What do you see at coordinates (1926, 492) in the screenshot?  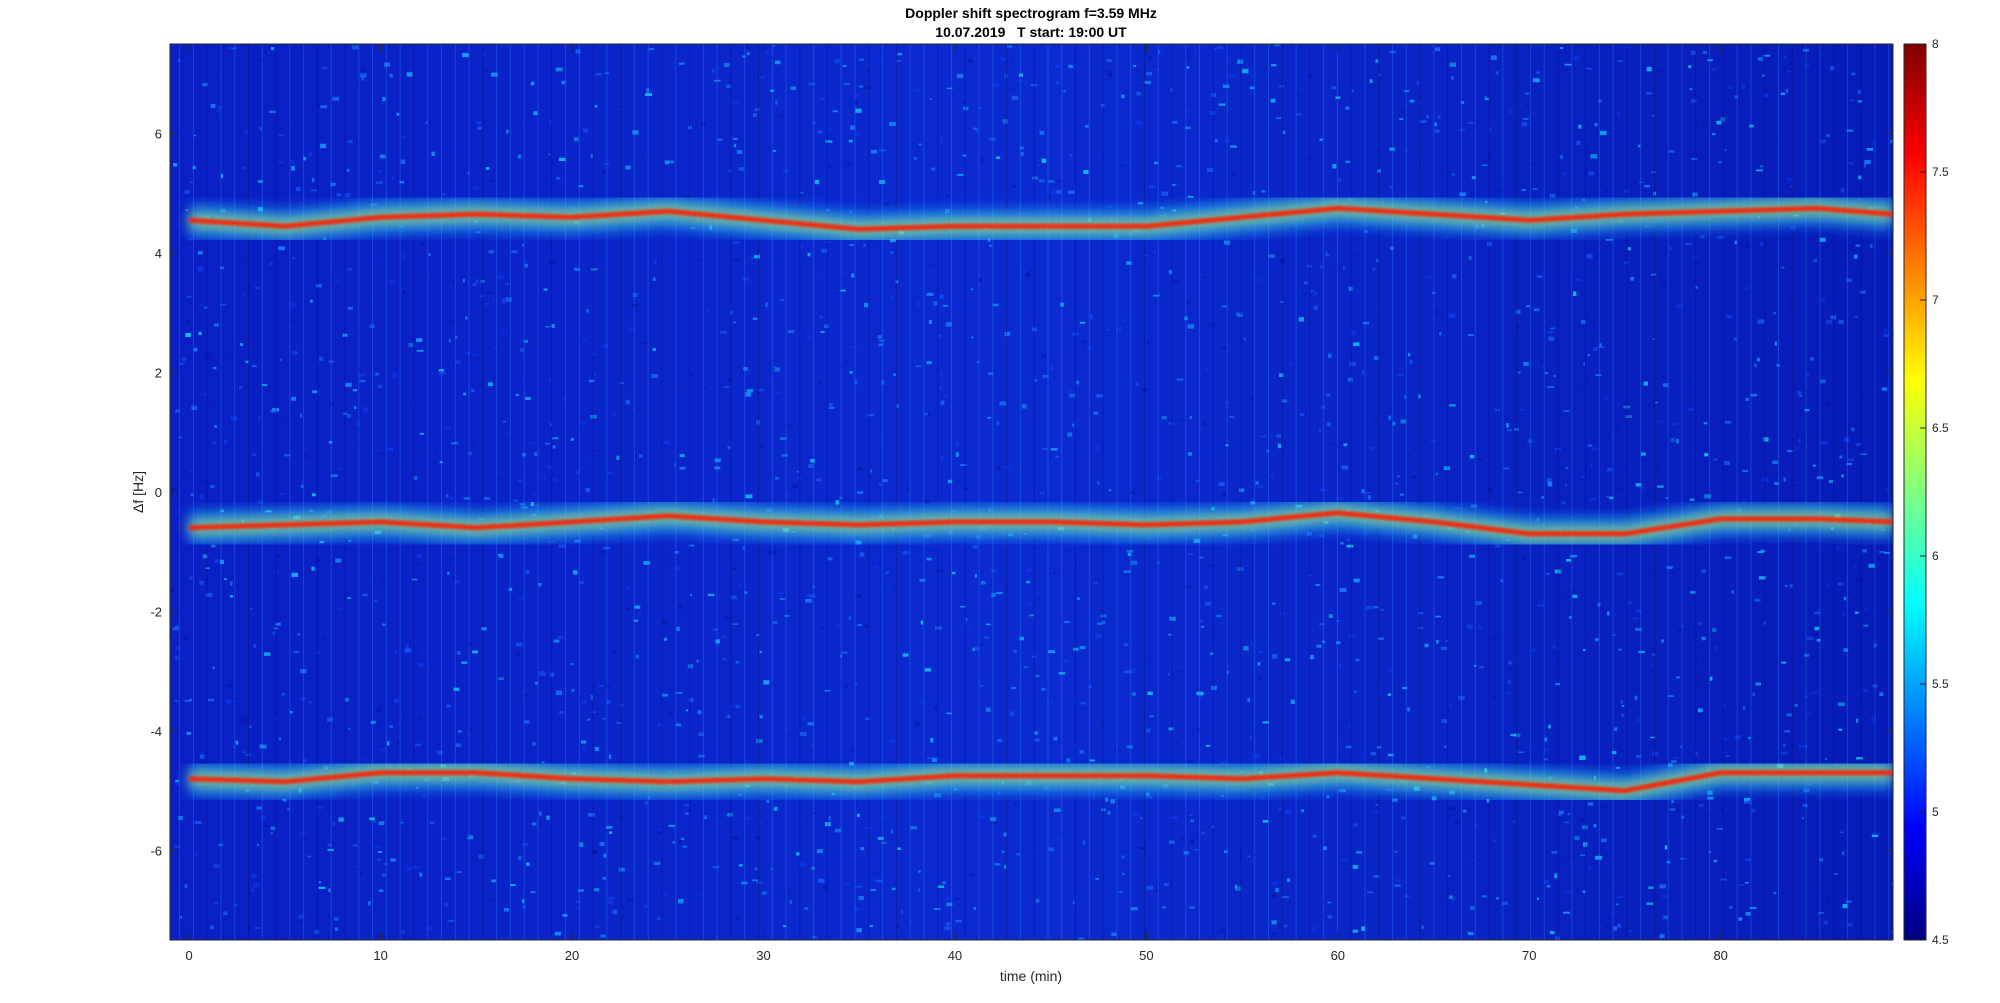 I see `colorbar: 87.576.565.554.5` at bounding box center [1926, 492].